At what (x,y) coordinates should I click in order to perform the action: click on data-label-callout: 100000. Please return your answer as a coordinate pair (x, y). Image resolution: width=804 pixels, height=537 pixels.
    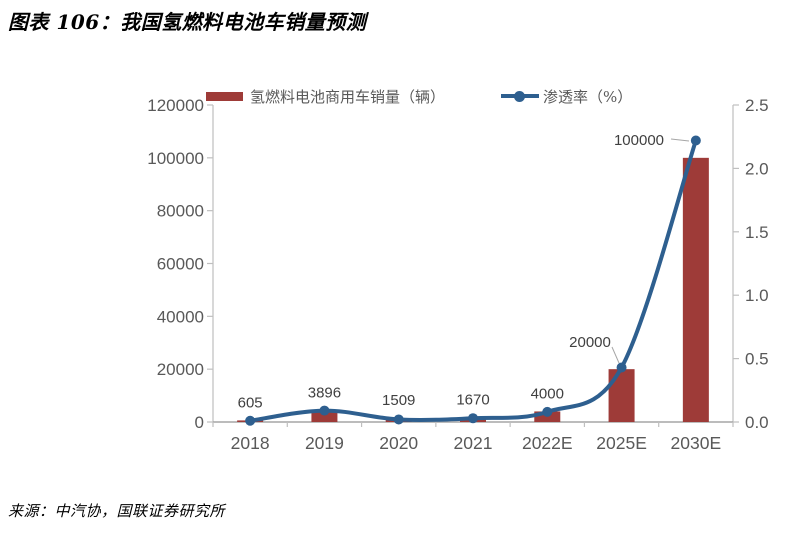
    Looking at the image, I should click on (639, 140).